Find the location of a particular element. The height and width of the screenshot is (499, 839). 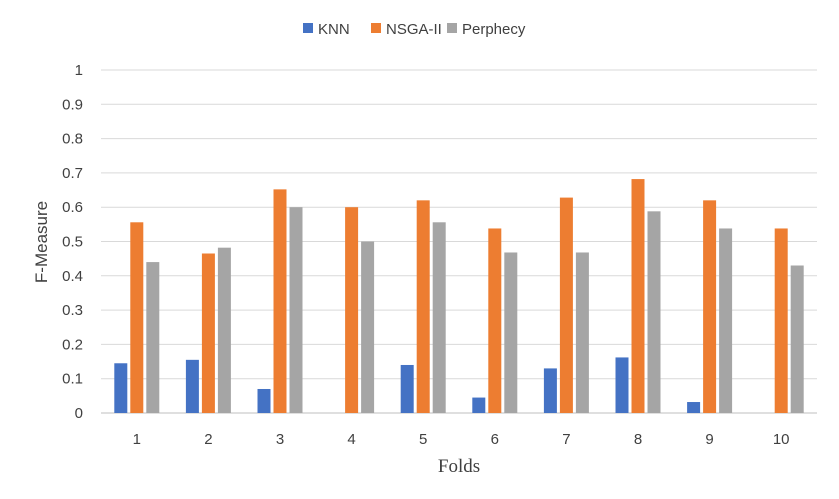

x-tick-label: 5 is located at coordinates (423, 439).